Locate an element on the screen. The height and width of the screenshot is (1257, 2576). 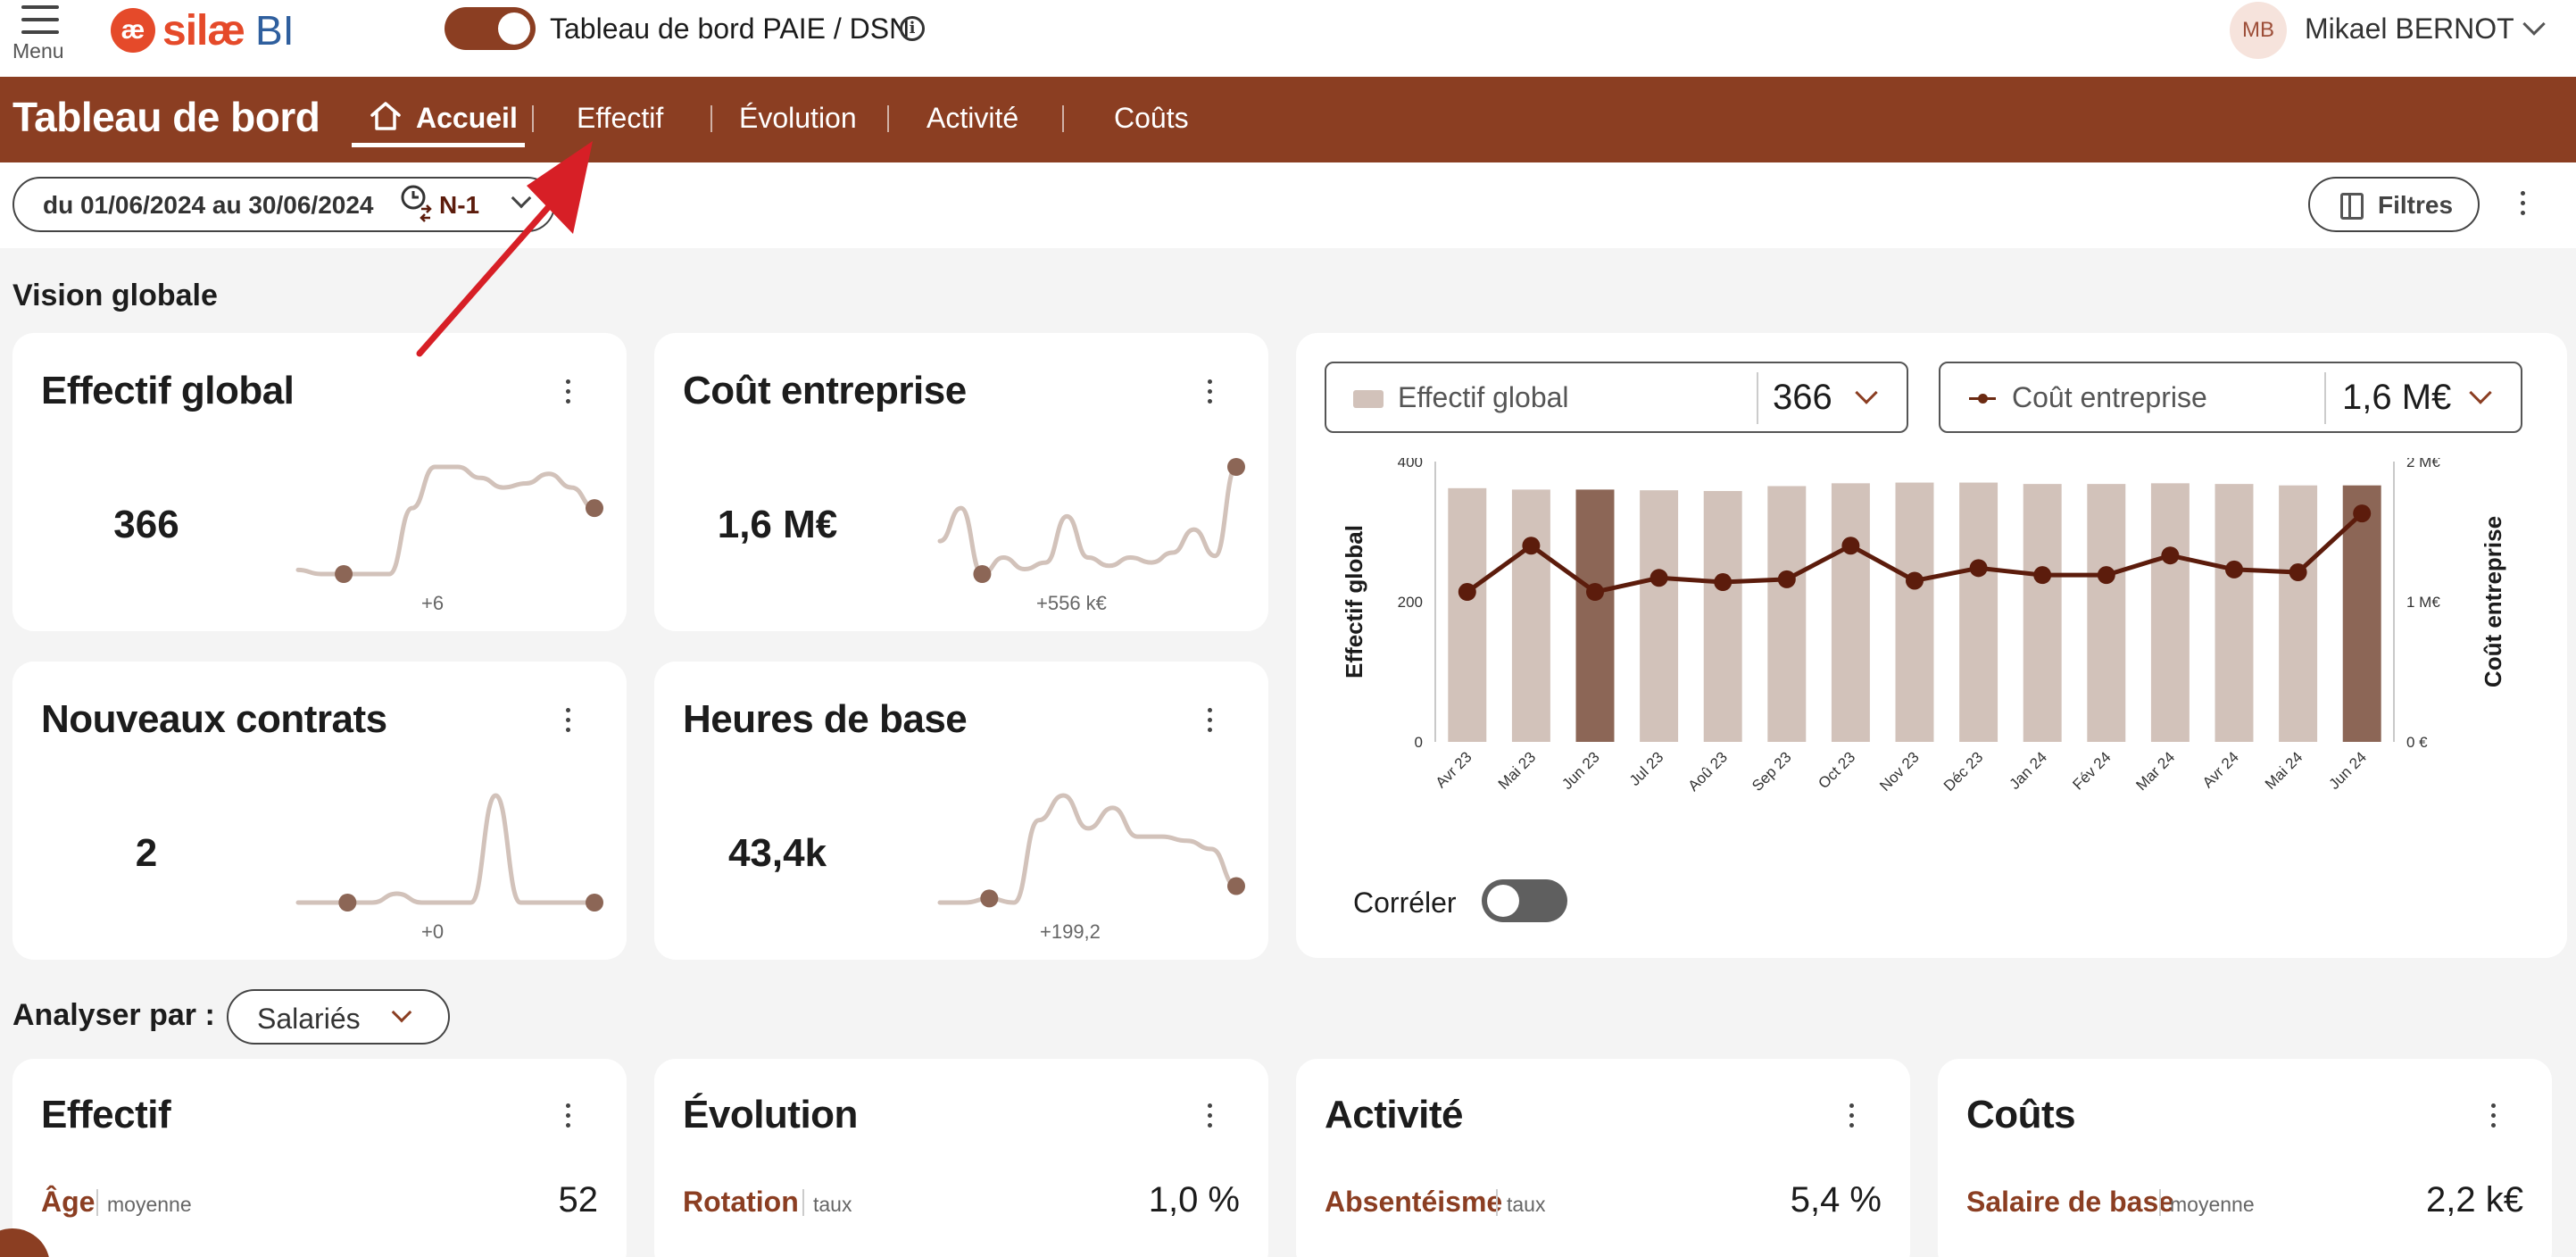
kpi-sparkline is located at coordinates (449, 523).